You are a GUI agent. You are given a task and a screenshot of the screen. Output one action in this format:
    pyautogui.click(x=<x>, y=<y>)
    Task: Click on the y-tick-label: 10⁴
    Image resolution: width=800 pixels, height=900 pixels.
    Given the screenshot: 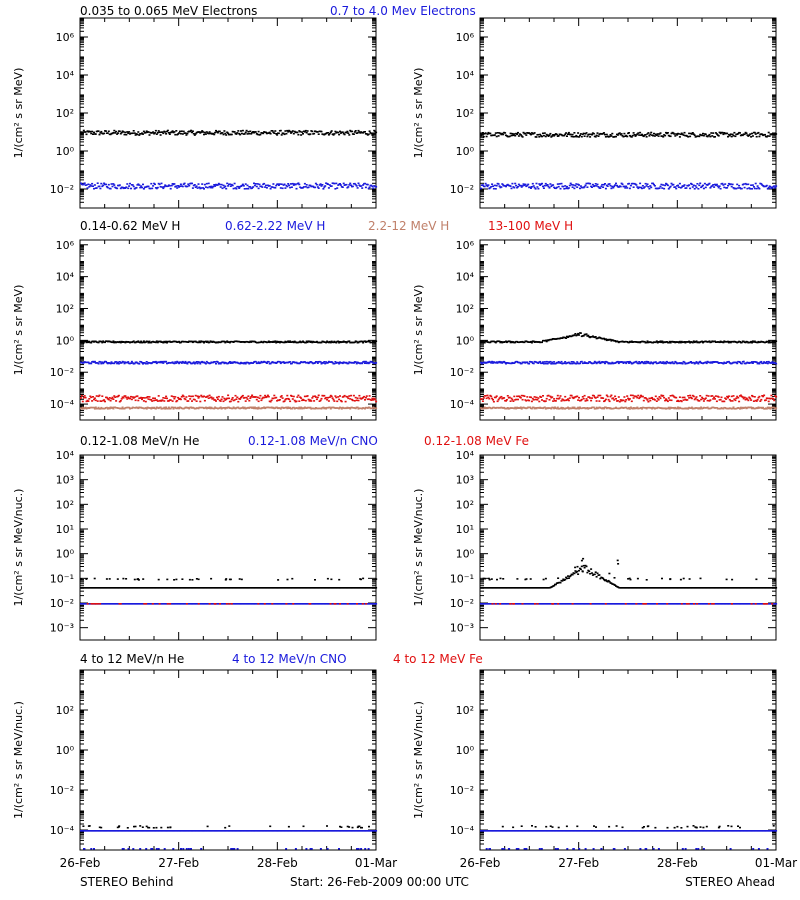 What is the action you would take?
    pyautogui.click(x=465, y=277)
    